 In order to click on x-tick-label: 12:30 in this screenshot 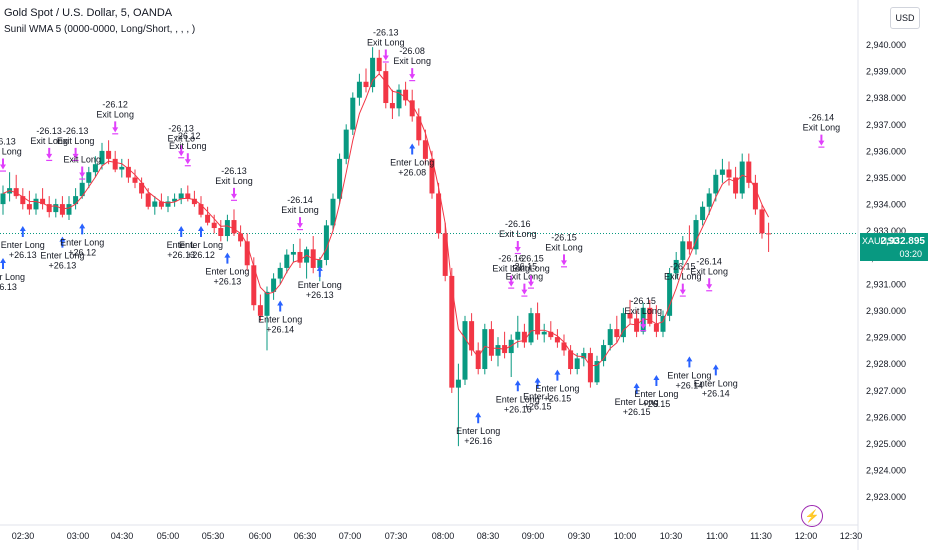, I will do `click(851, 536)`.